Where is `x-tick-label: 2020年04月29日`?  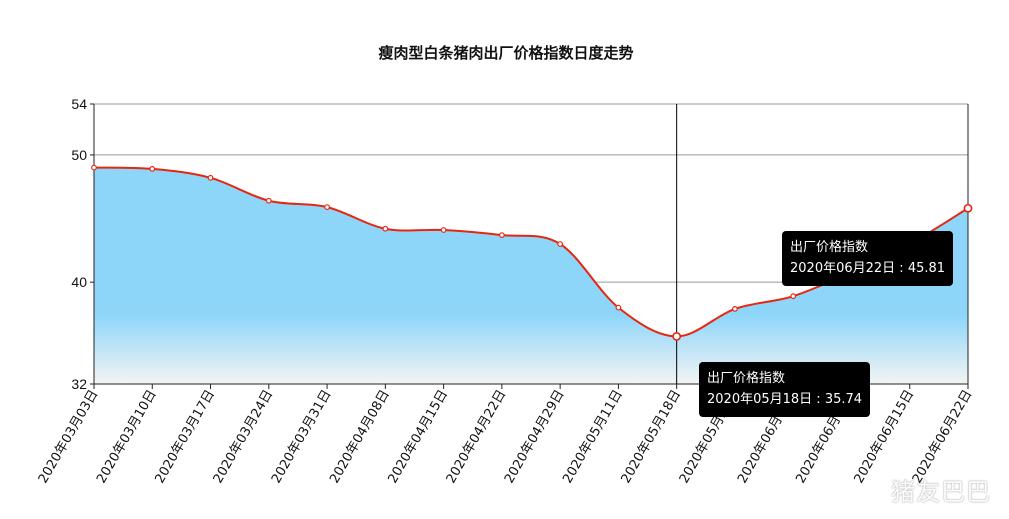 x-tick-label: 2020年04月29日 is located at coordinates (535, 437).